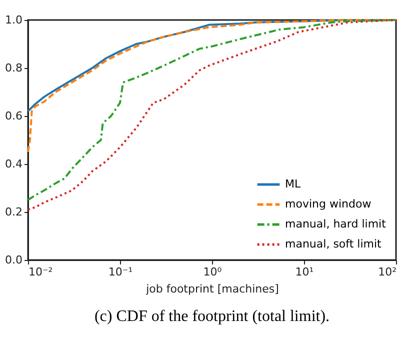 This screenshot has width=417, height=337. Describe the element at coordinates (13, 164) in the screenshot. I see `y-tick-label: 0.4` at that location.